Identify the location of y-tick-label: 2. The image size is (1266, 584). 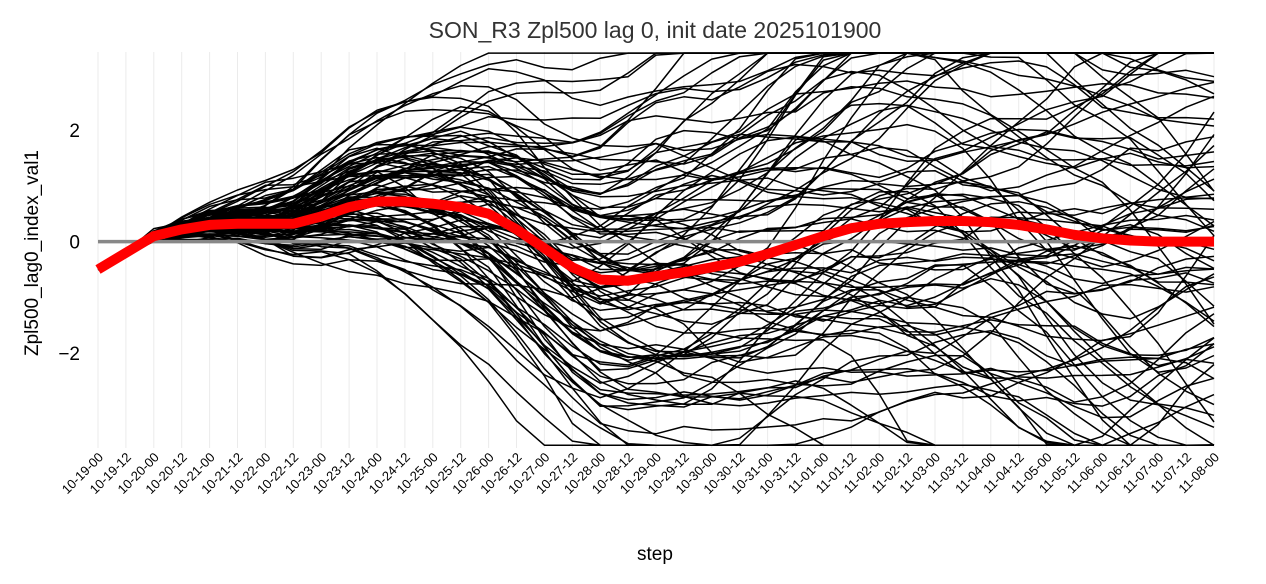
(74, 131).